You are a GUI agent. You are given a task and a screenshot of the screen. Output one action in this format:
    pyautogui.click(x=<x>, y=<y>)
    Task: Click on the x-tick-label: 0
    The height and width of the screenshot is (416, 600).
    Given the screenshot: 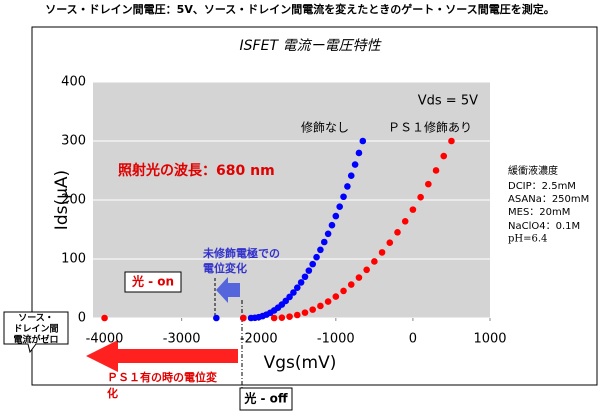 What is the action you would take?
    pyautogui.click(x=413, y=339)
    